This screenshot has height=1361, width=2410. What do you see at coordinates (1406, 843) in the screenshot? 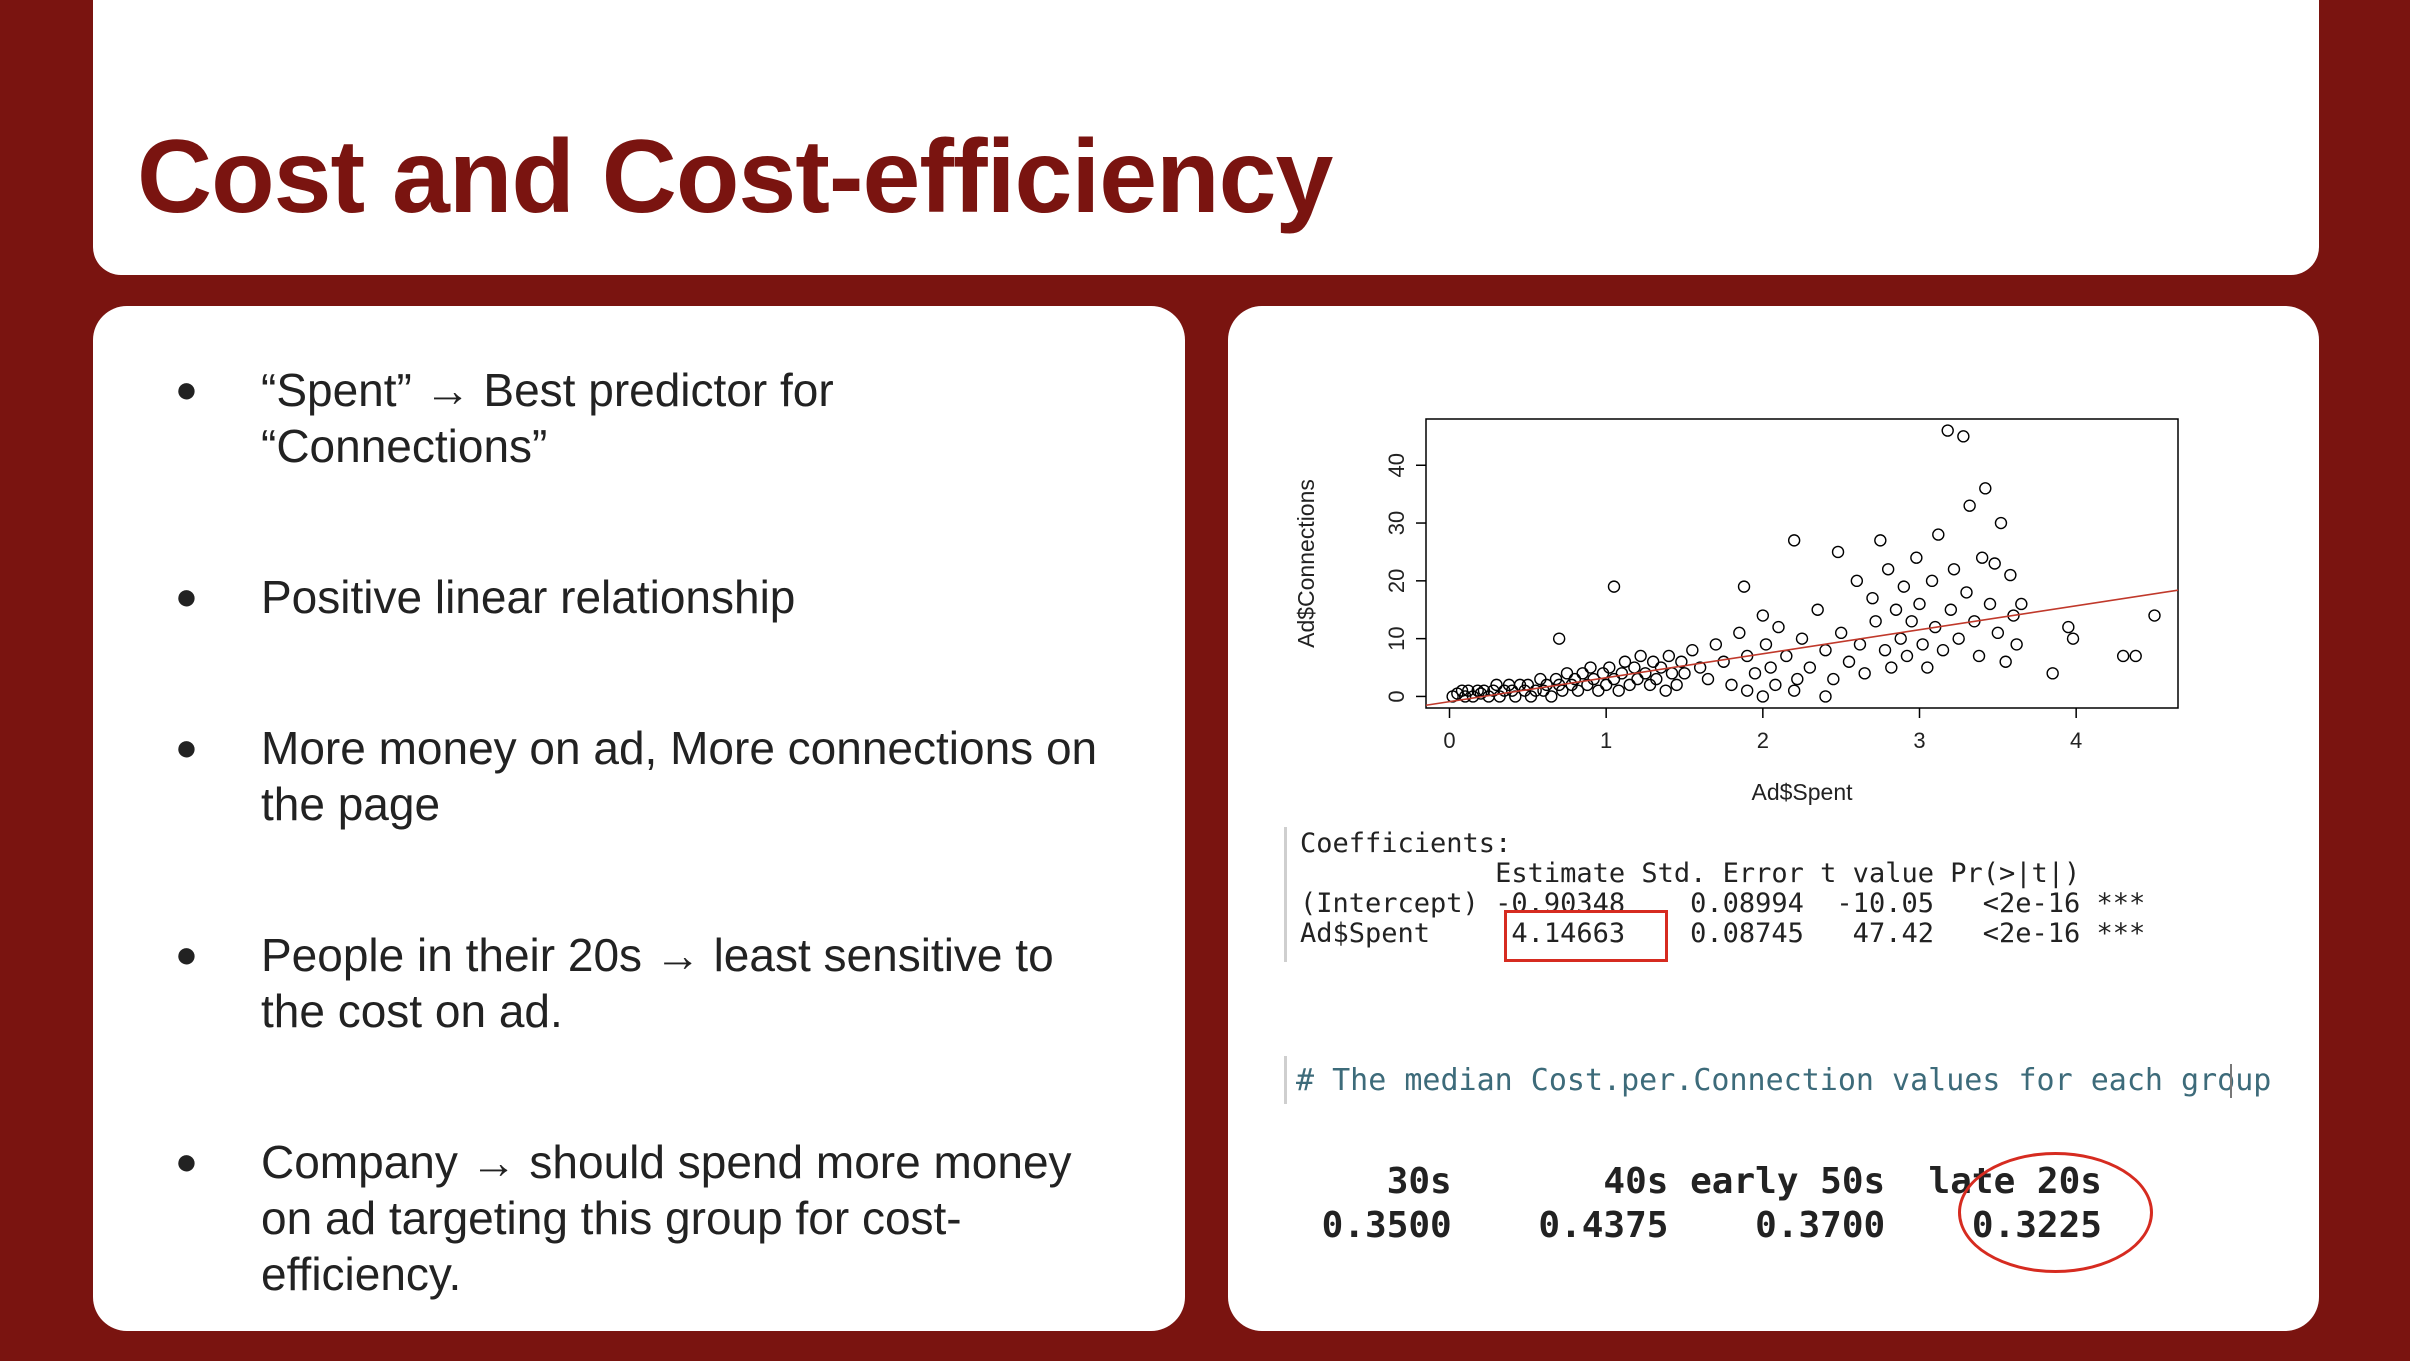
I see `coefficients-heading: Coefficients:` at bounding box center [1406, 843].